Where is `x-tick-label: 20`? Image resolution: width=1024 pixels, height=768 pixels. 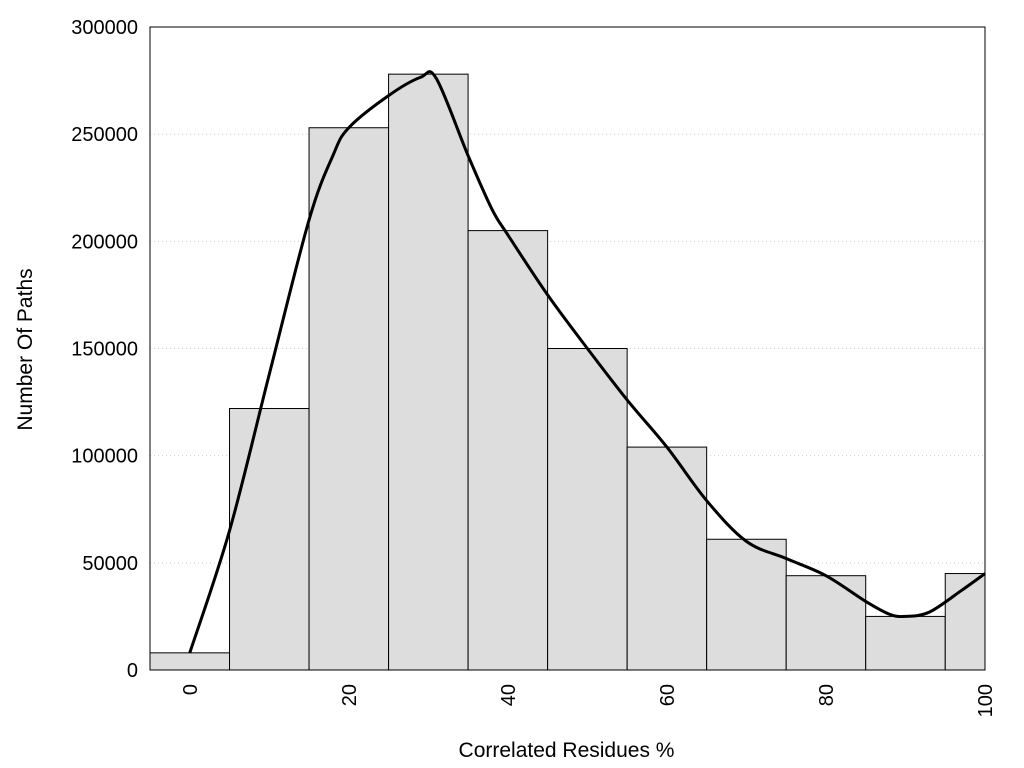
x-tick-label: 20 is located at coordinates (350, 695).